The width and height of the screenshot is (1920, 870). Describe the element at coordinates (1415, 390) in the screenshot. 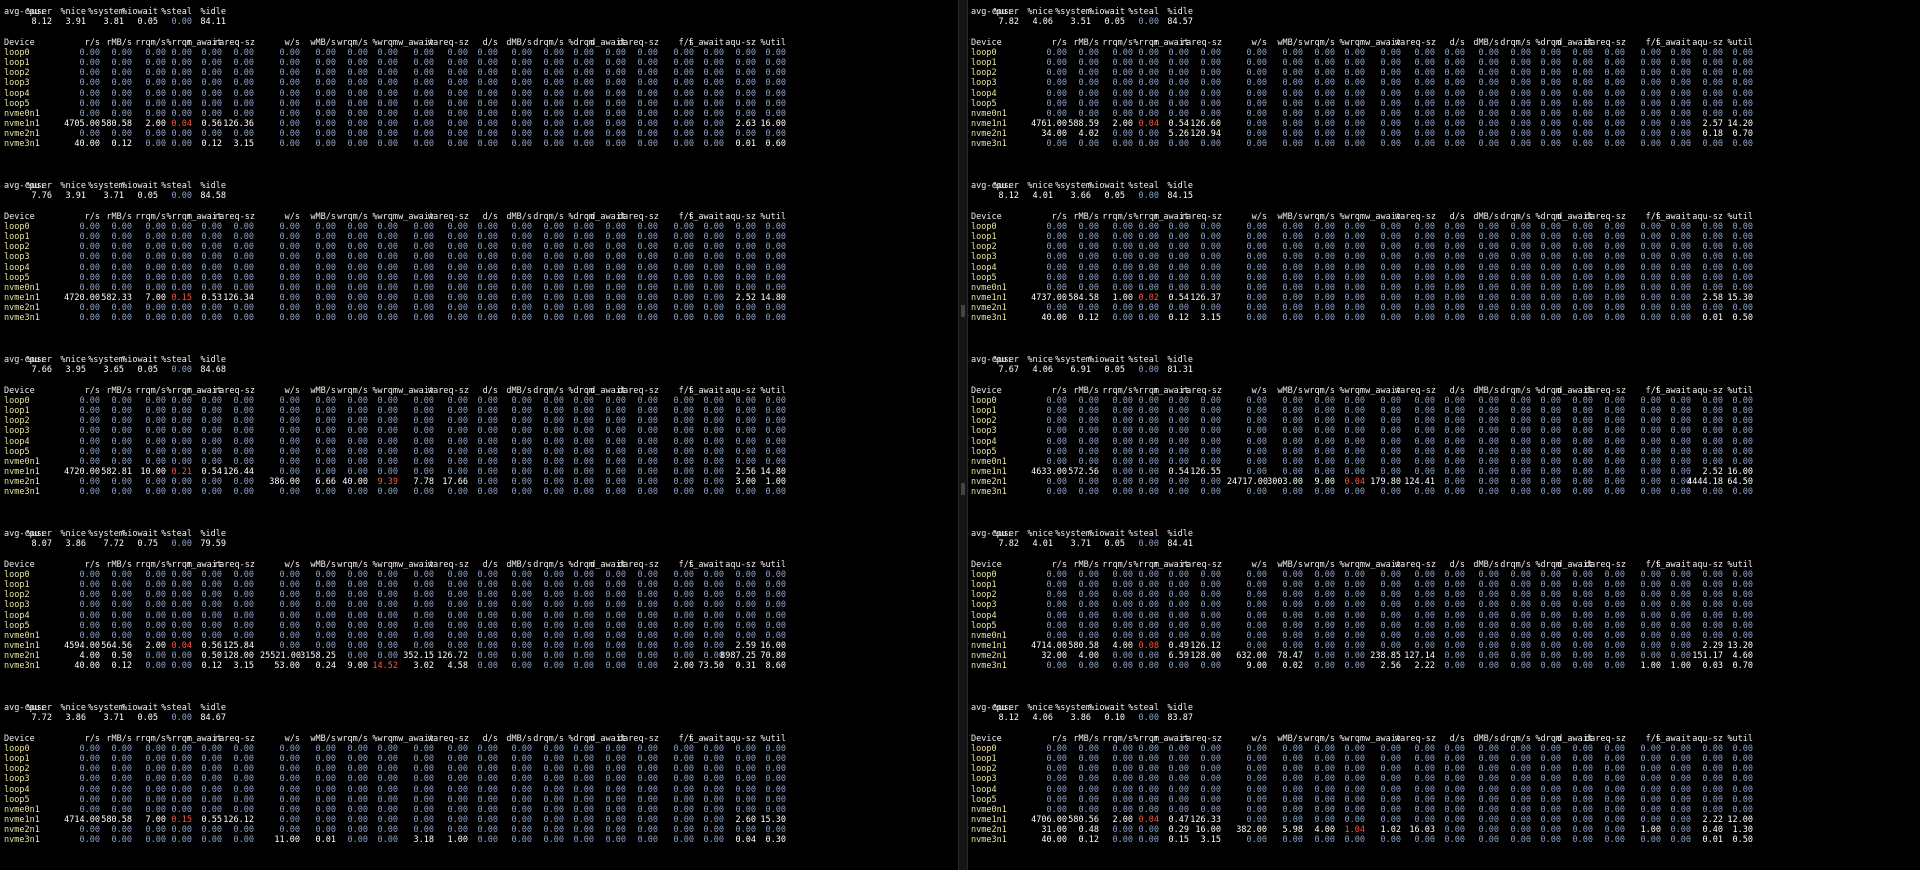

I see `device-header-cell: wareq-sz` at that location.